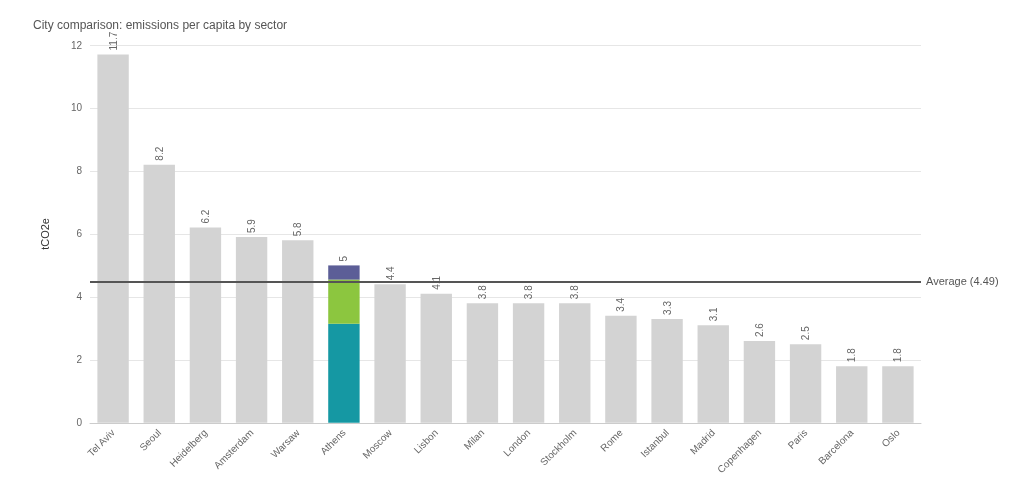 This screenshot has height=477, width=1031. Describe the element at coordinates (436, 282) in the screenshot. I see `total-label: 4.1` at that location.